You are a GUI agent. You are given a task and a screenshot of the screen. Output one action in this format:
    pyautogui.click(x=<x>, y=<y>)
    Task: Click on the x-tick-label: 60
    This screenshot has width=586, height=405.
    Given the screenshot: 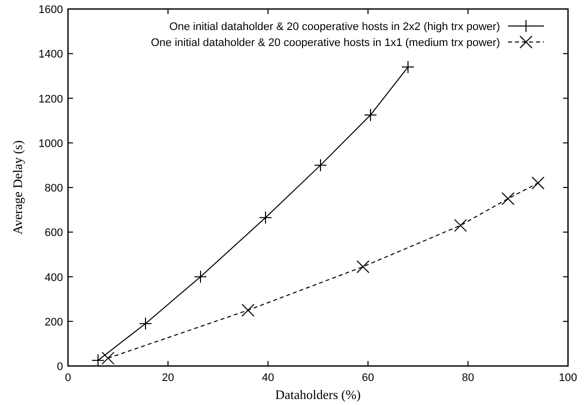 What is the action you would take?
    pyautogui.click(x=368, y=378)
    